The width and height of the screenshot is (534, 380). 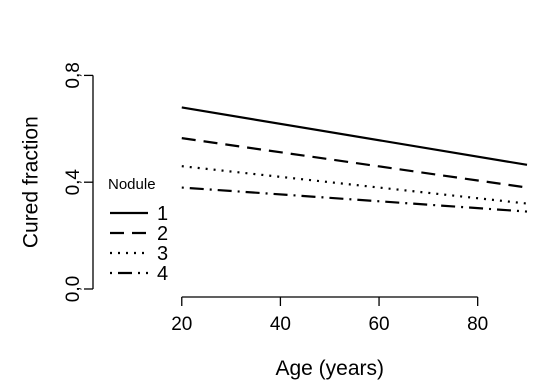 I want to click on legend-label-1: 1, so click(x=162, y=214).